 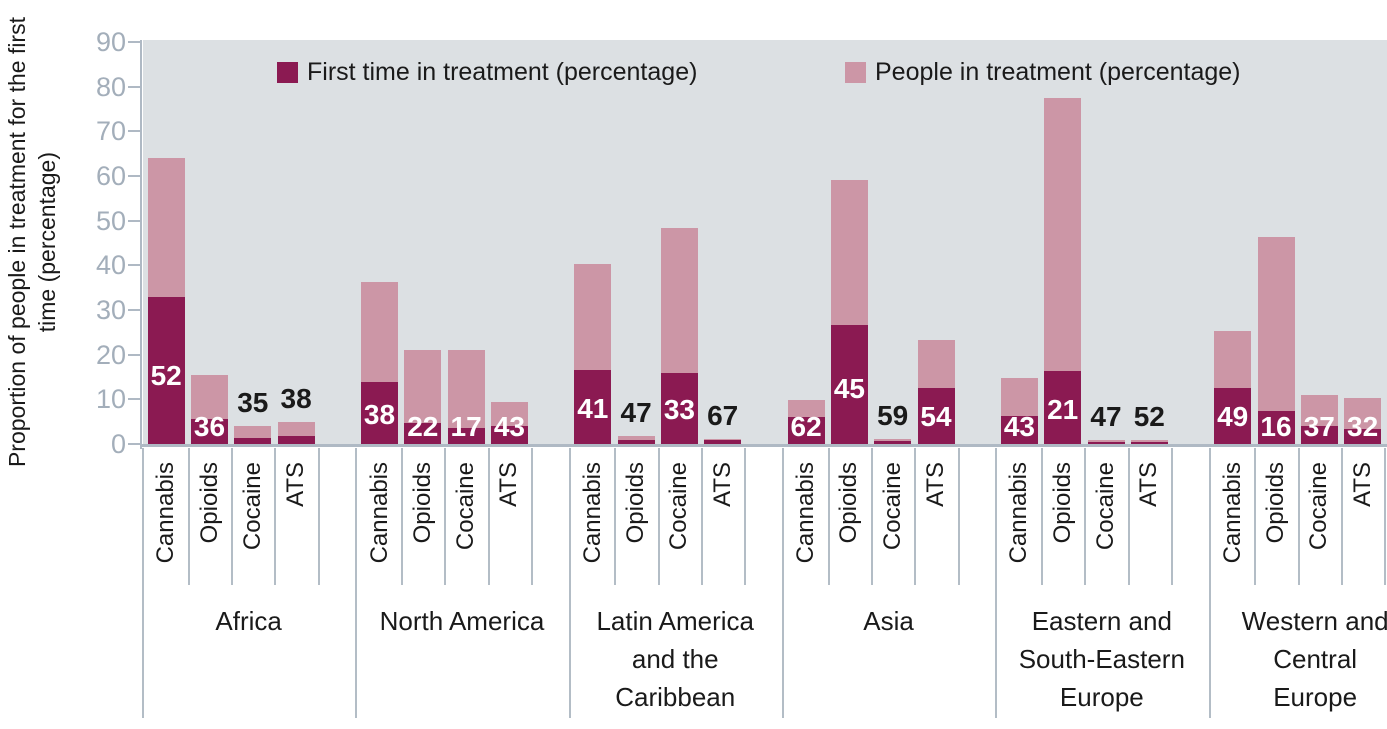 What do you see at coordinates (675, 697) in the screenshot?
I see `group-label-line: Caribbean` at bounding box center [675, 697].